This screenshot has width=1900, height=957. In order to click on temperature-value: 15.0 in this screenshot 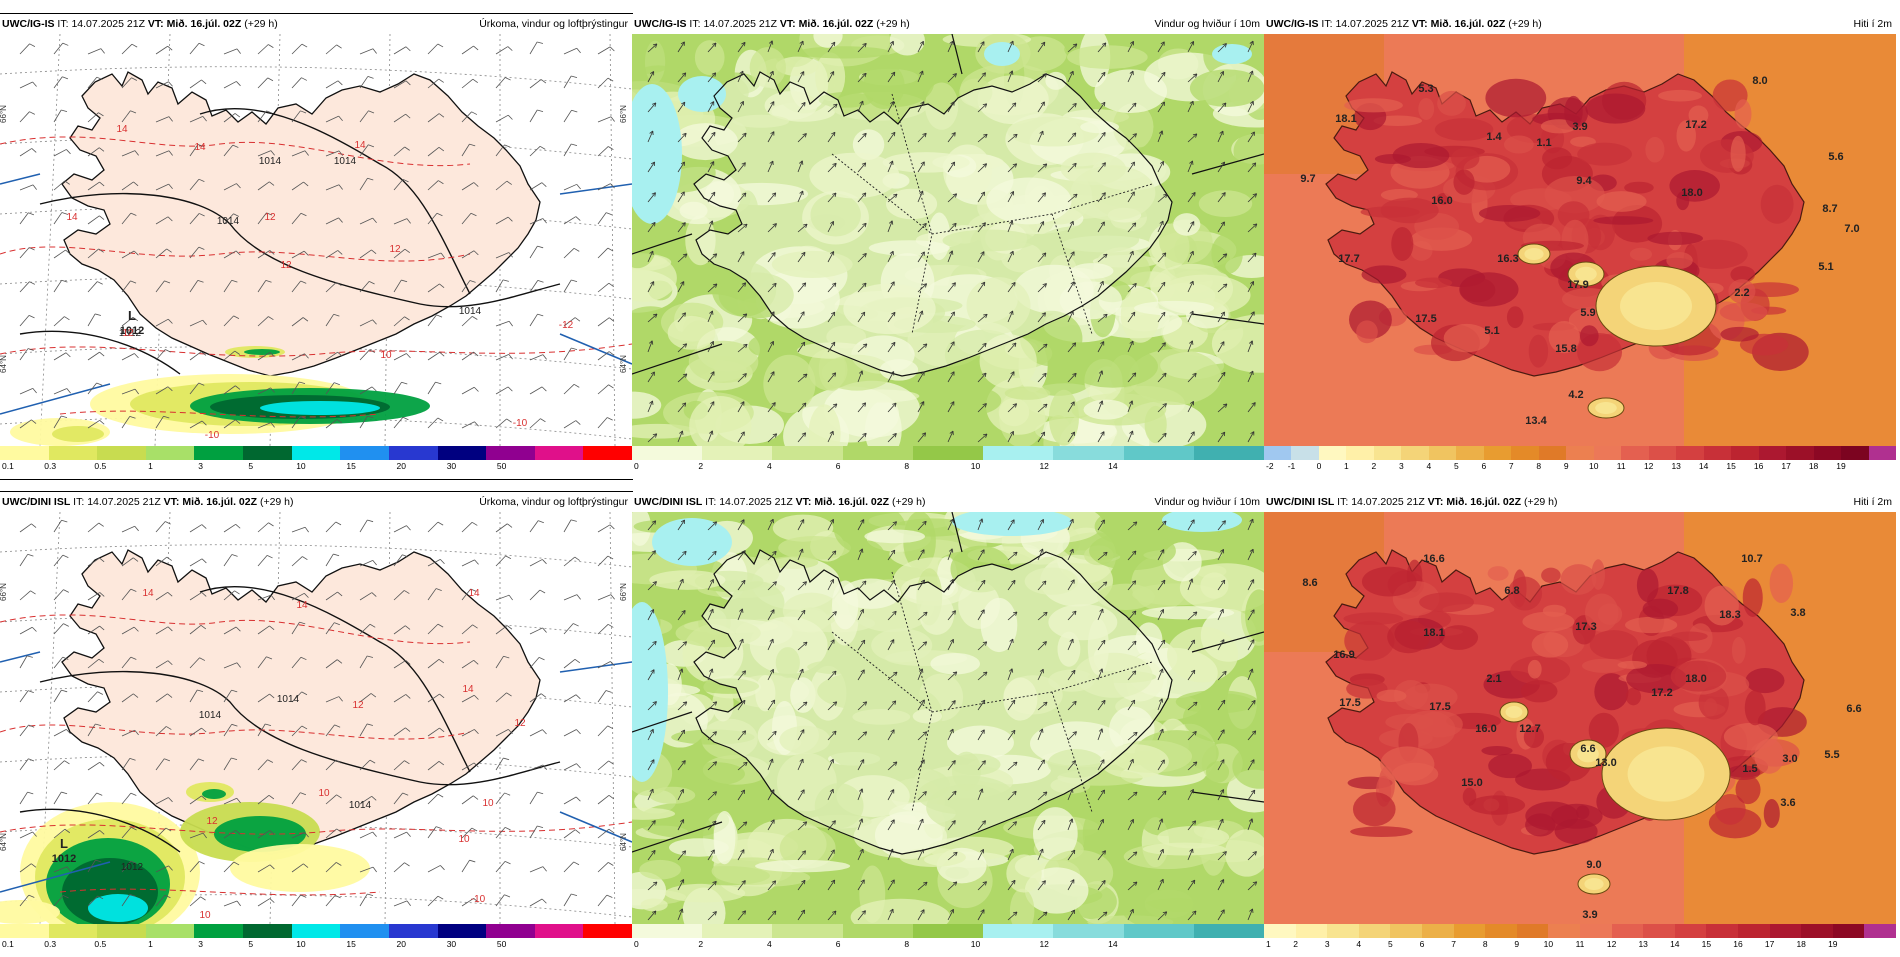, I will do `click(1471, 783)`.